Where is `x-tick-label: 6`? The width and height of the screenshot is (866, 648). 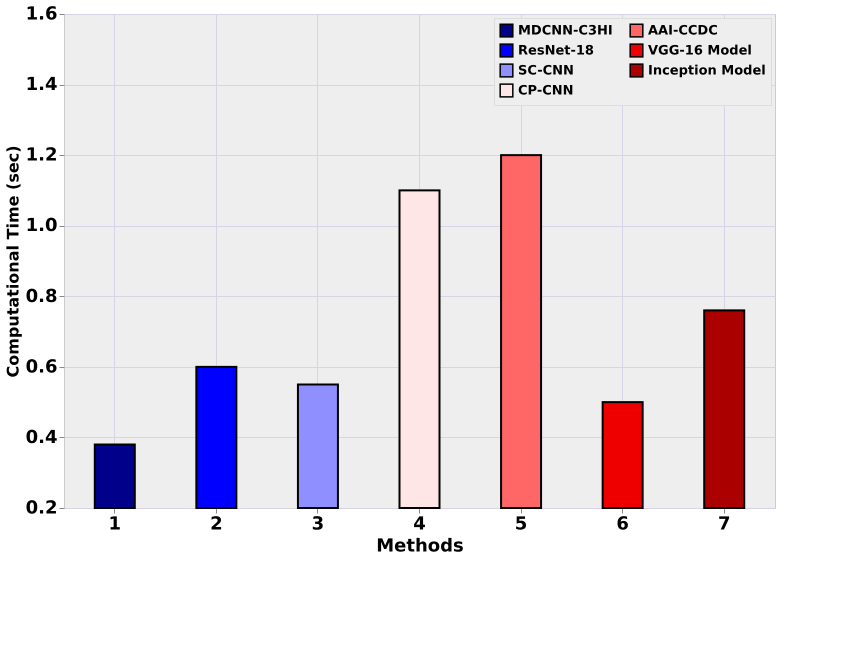 x-tick-label: 6 is located at coordinates (622, 524).